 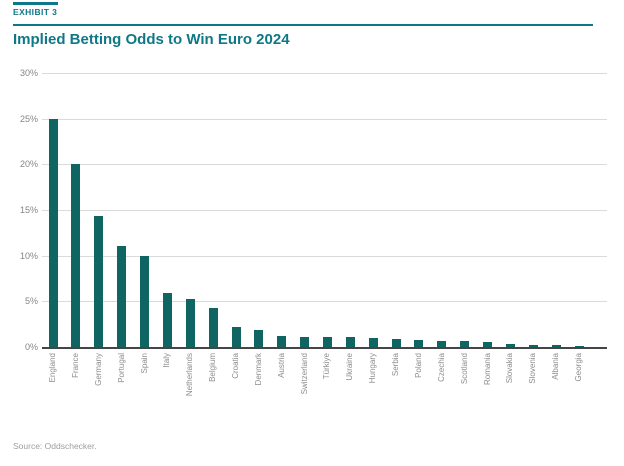 What do you see at coordinates (190, 322) in the screenshot?
I see `bar-netherlands` at bounding box center [190, 322].